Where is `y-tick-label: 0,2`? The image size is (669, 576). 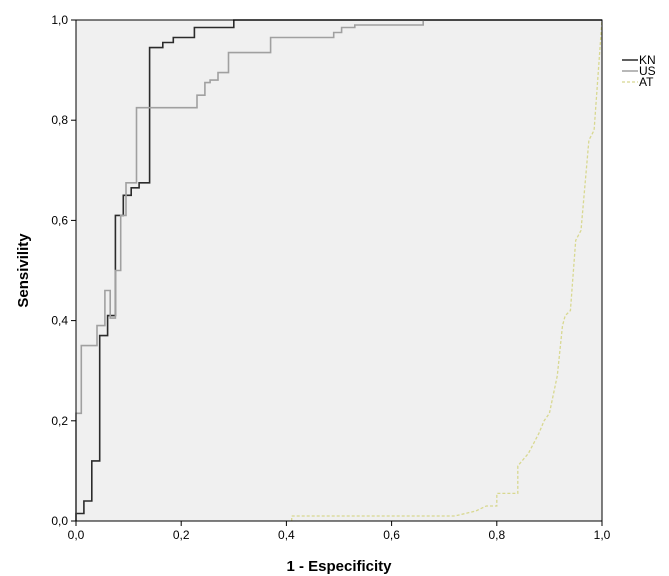
y-tick-label: 0,2 is located at coordinates (59, 421).